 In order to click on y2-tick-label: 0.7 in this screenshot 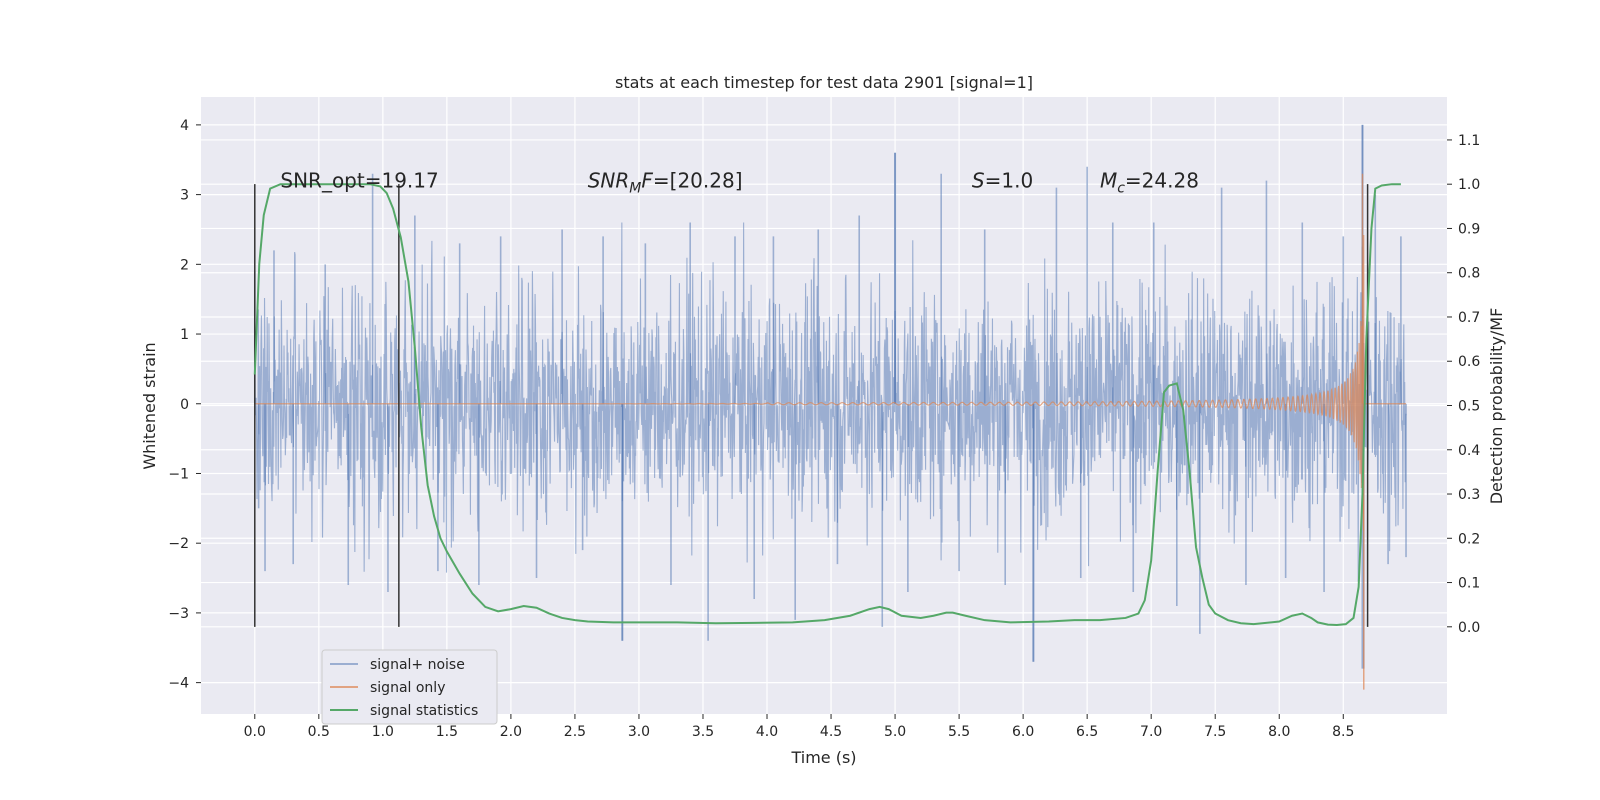, I will do `click(1469, 318)`.